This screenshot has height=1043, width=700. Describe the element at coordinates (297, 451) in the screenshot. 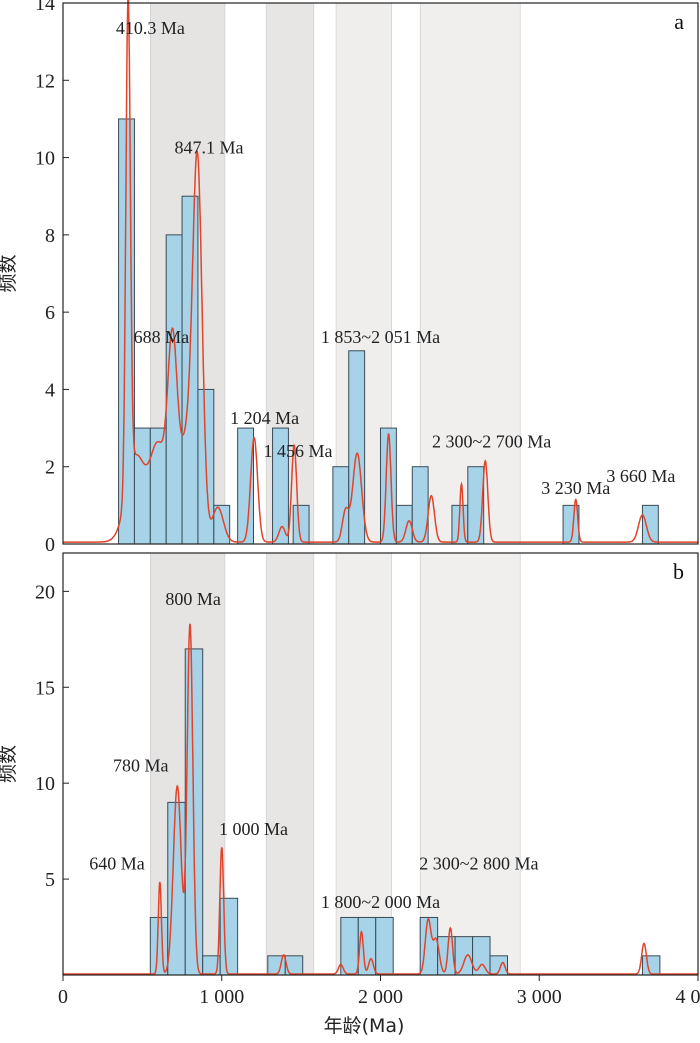

I see `peak-age-label: 1 456 Ma` at that location.